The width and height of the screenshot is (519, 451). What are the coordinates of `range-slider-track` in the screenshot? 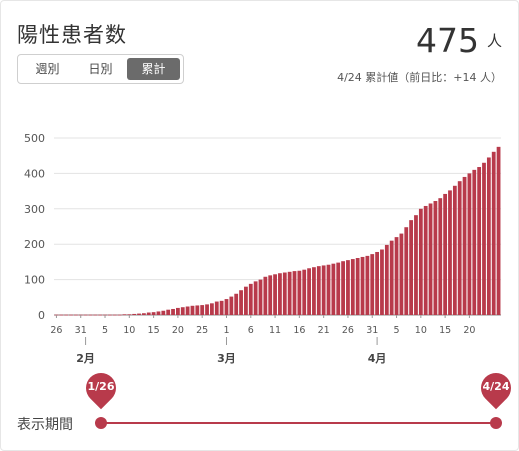 It's located at (298, 423).